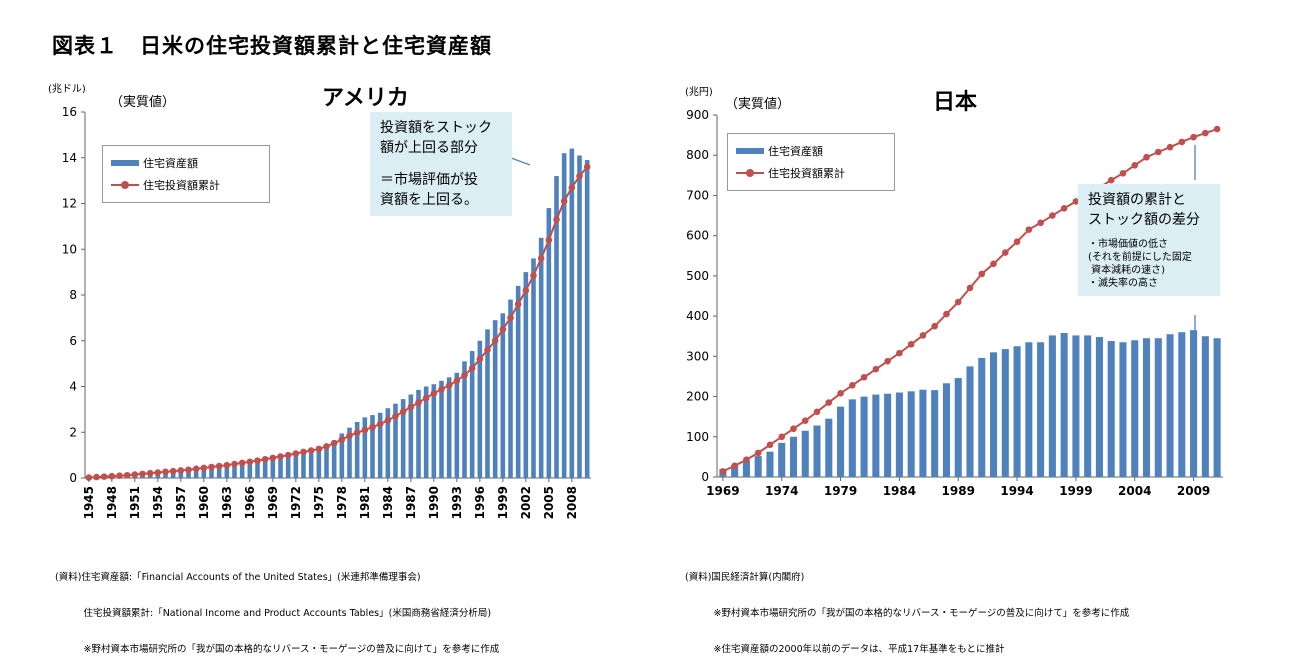 The width and height of the screenshot is (1299, 668). I want to click on us-xtick-label: 2005, so click(549, 502).